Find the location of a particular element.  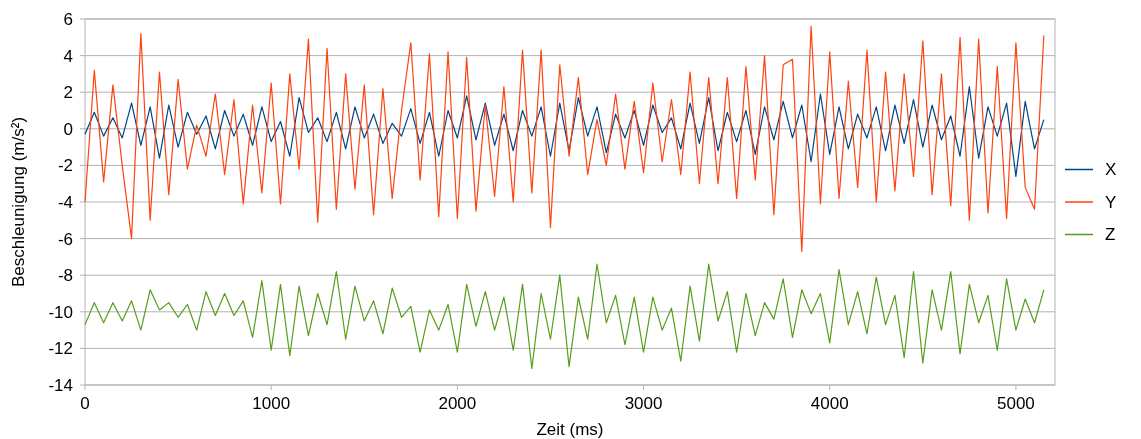

y-tick-label: -10 is located at coordinates (60, 312).